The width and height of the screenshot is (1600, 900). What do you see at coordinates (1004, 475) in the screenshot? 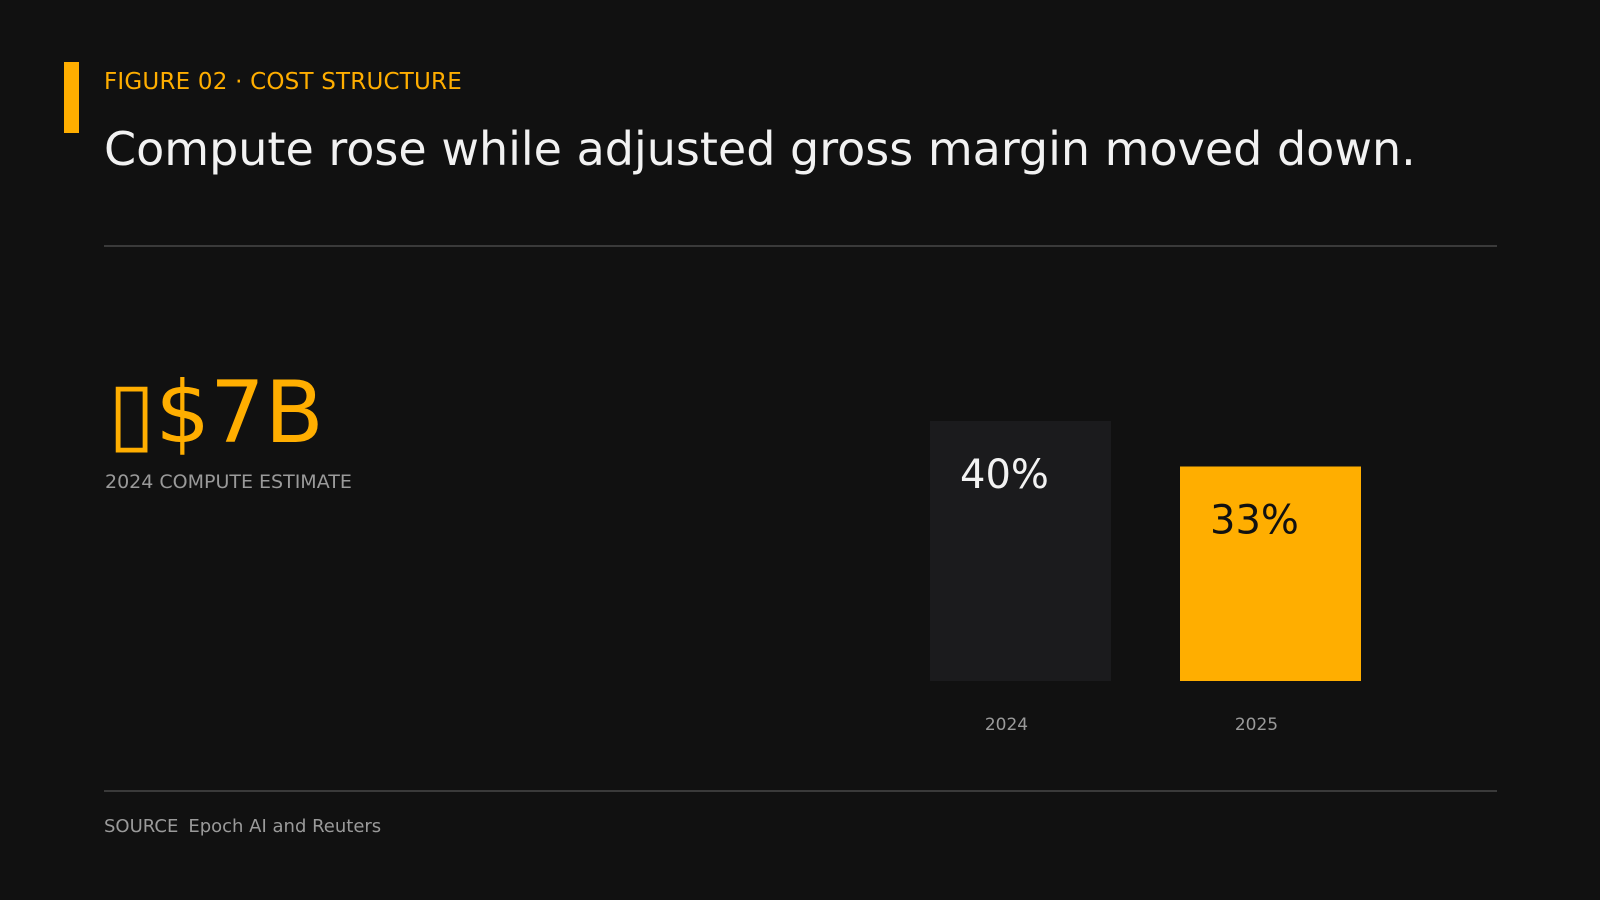
I see `data-label-2024: 40%` at bounding box center [1004, 475].